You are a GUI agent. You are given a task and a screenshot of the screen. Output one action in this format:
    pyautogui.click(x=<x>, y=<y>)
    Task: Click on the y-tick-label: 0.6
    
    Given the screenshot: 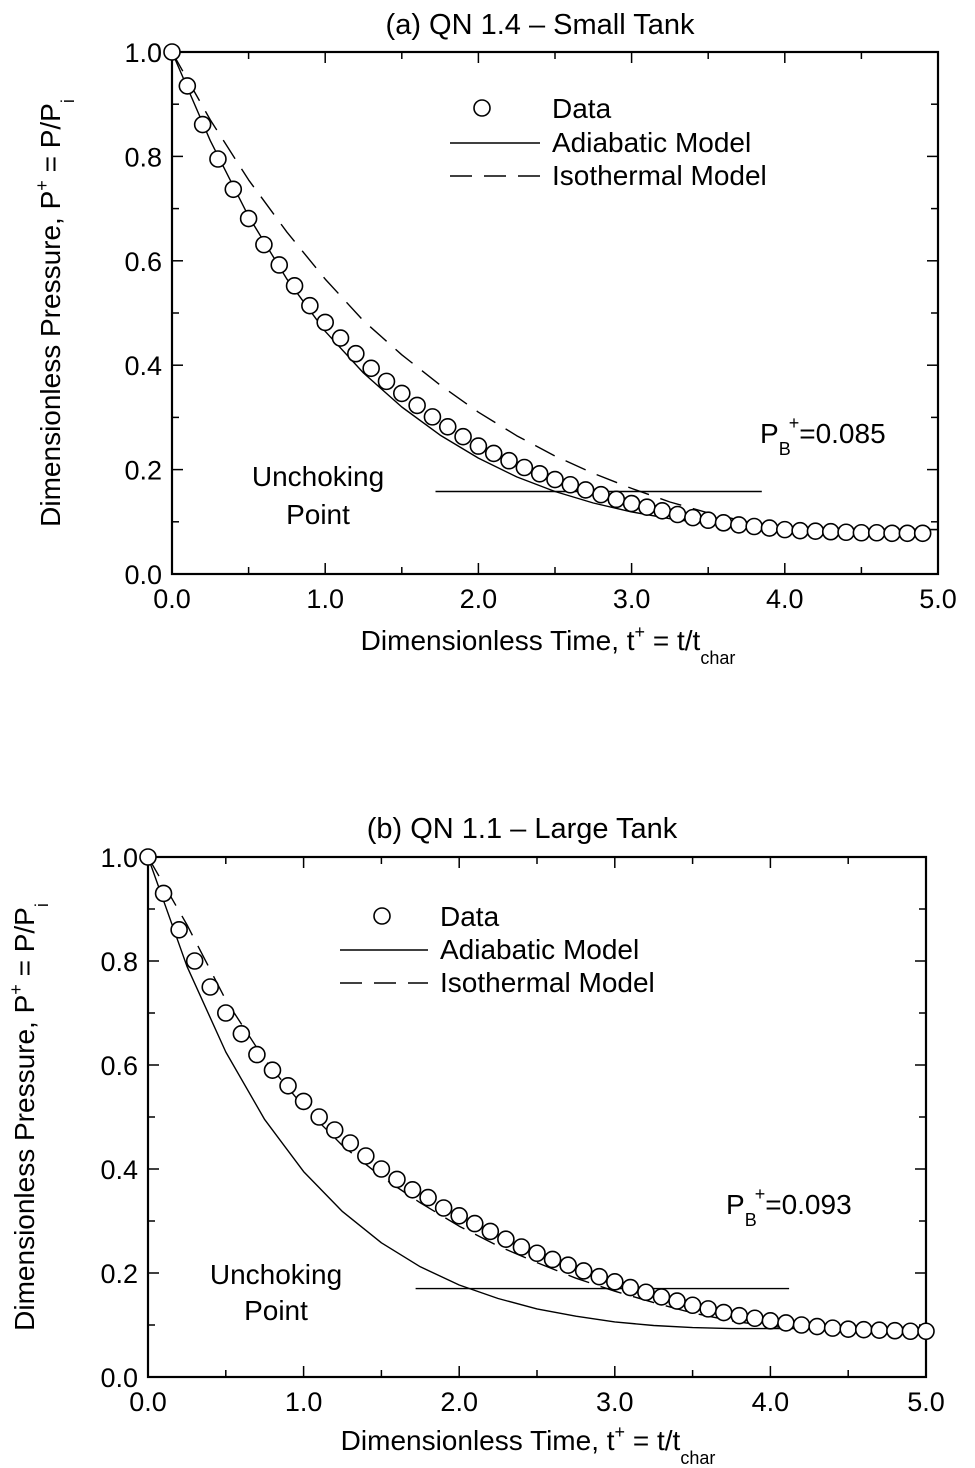 What is the action you would take?
    pyautogui.click(x=143, y=262)
    